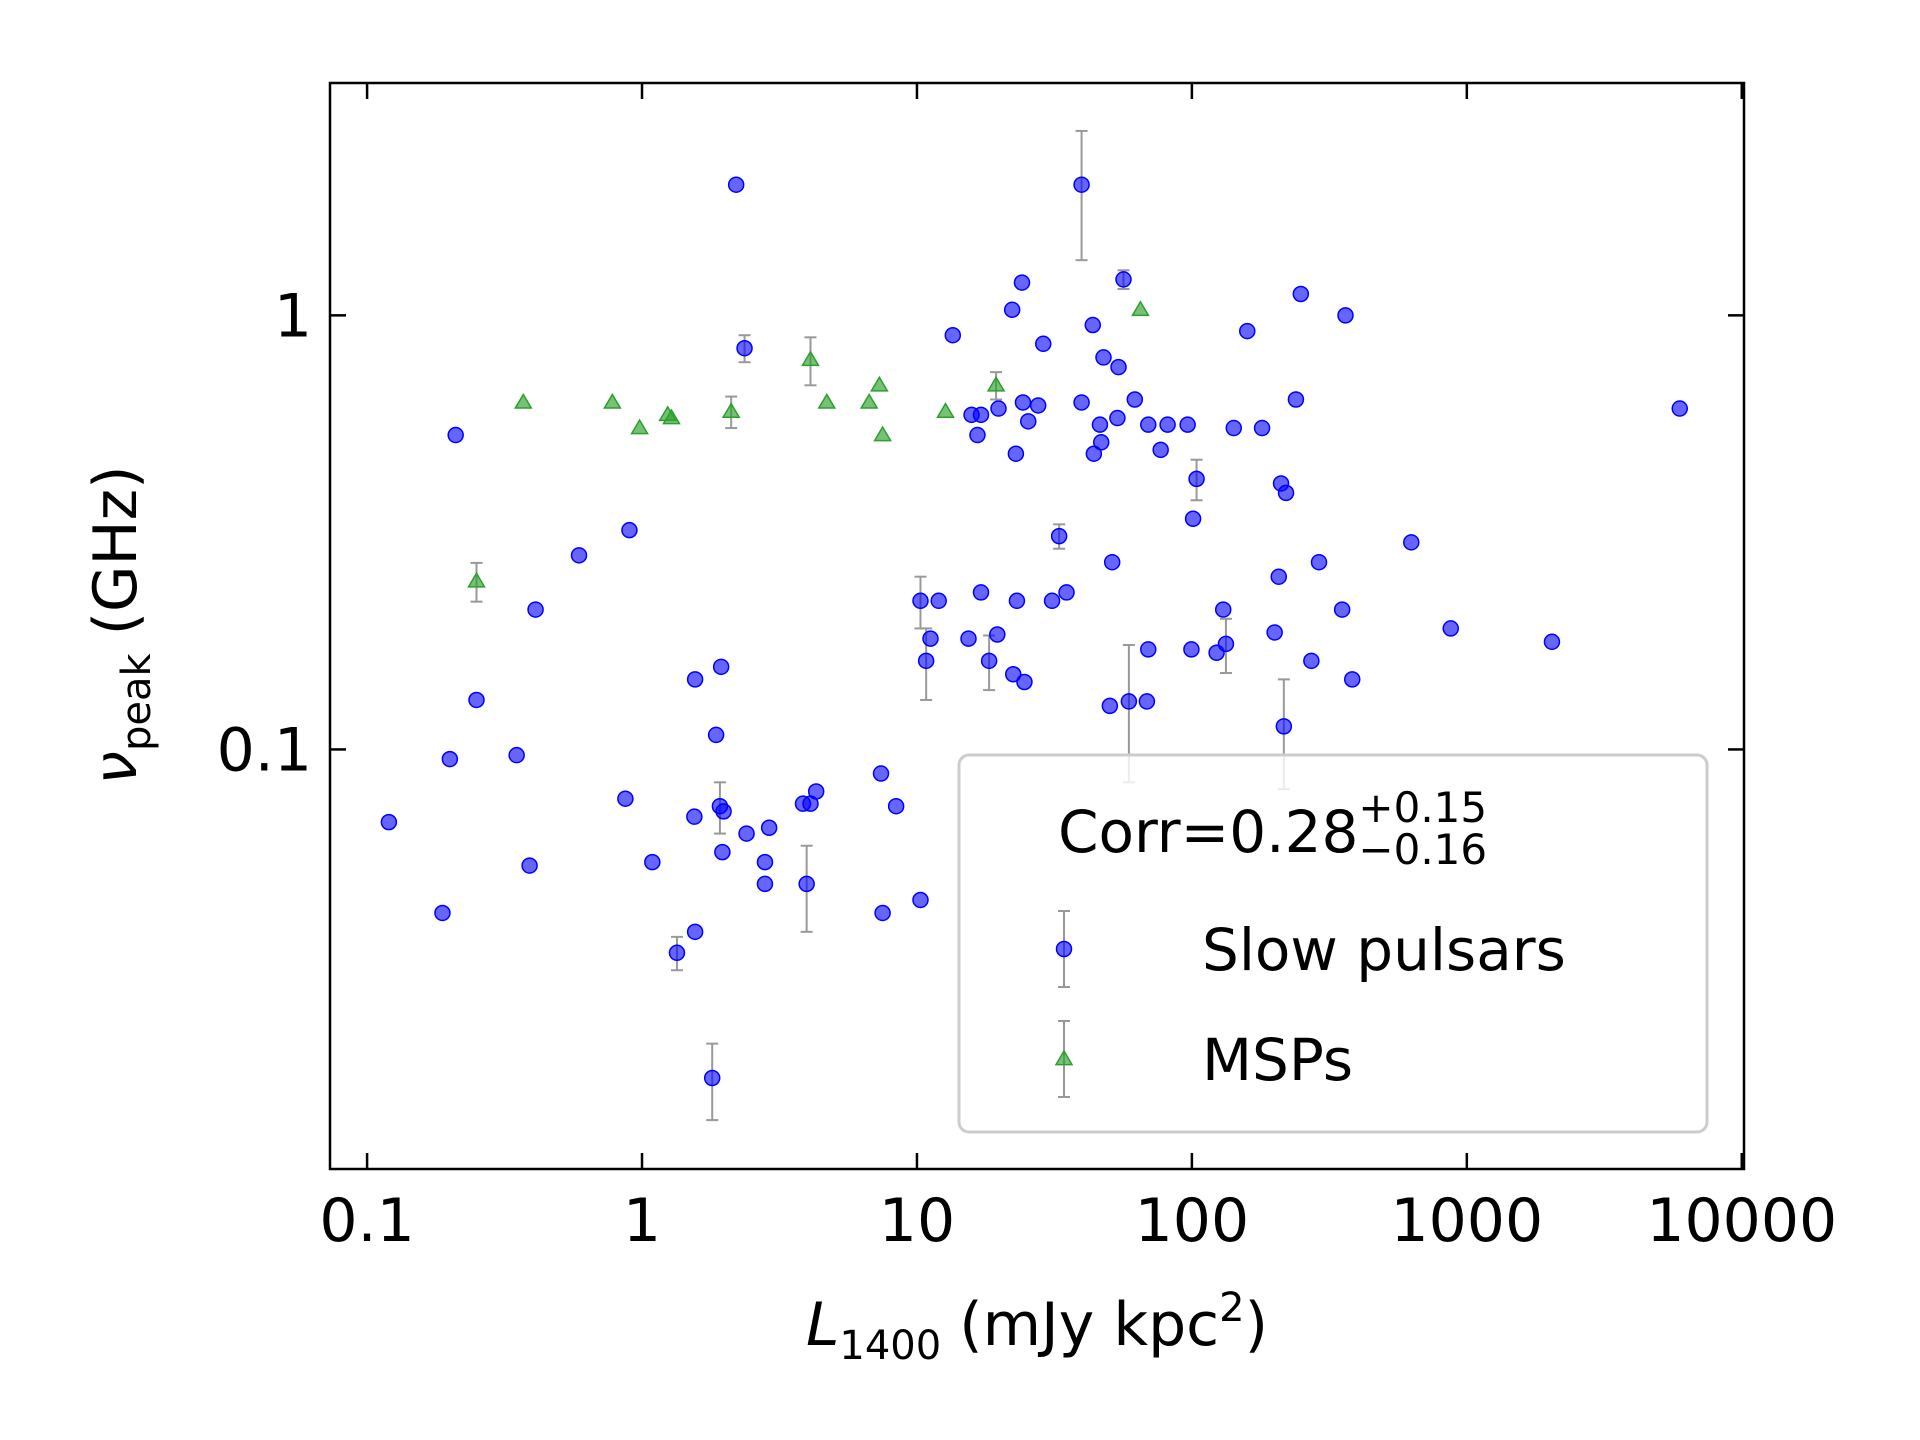 The width and height of the screenshot is (1920, 1440). I want to click on x-tick-label: 0.1, so click(366, 1221).